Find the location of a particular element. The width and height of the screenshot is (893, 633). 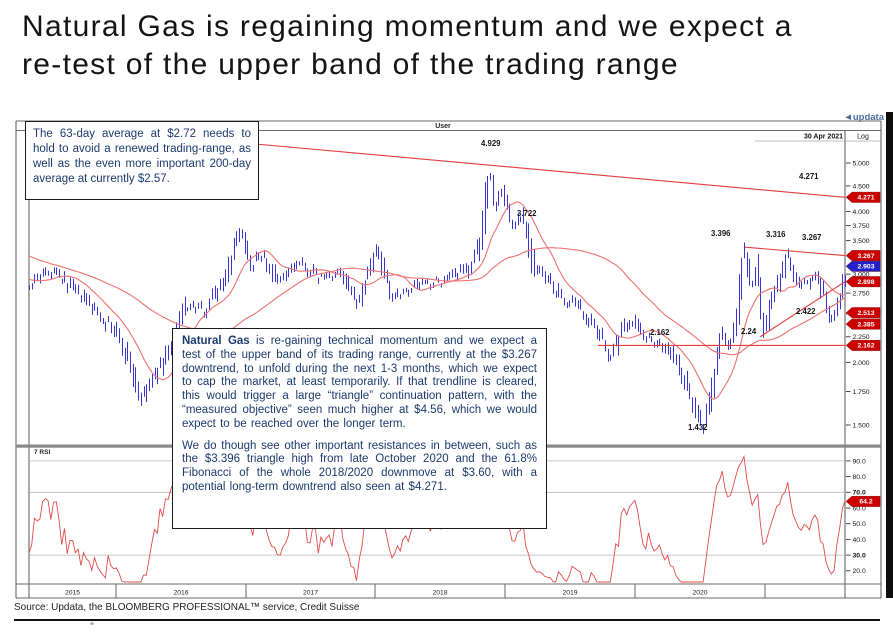

axis-tag-label-2.898: 2.898 is located at coordinates (865, 282).